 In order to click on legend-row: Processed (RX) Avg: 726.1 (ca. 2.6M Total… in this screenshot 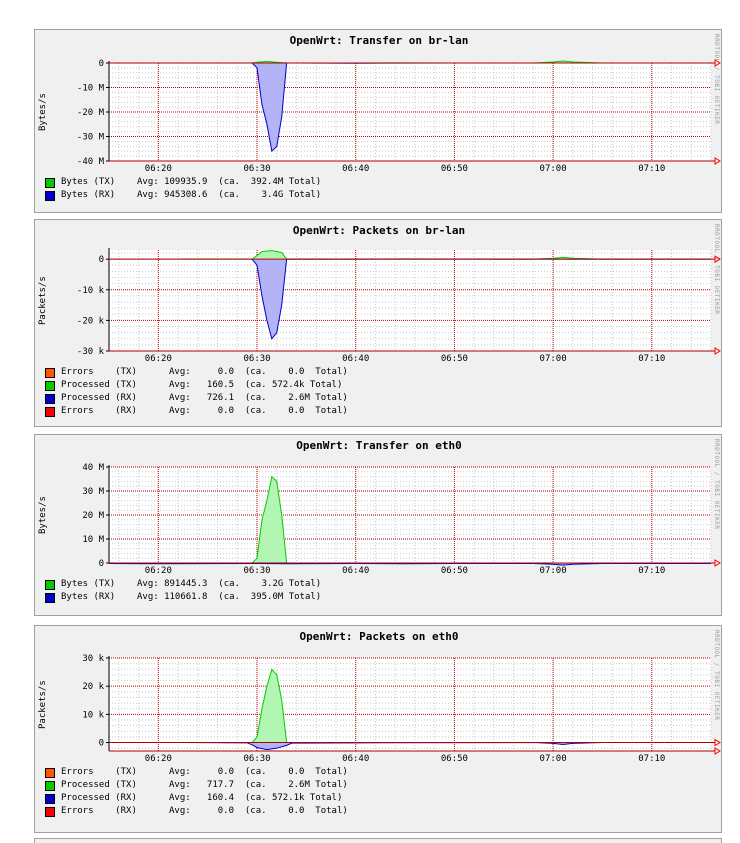, I will do `click(196, 398)`.